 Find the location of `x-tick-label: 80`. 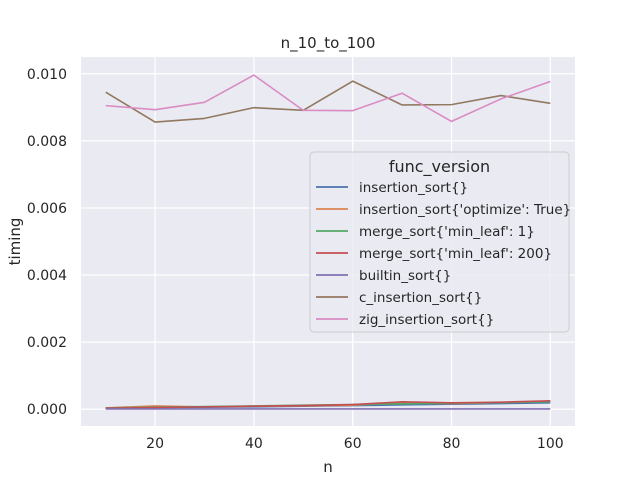

x-tick-label: 80 is located at coordinates (452, 444).